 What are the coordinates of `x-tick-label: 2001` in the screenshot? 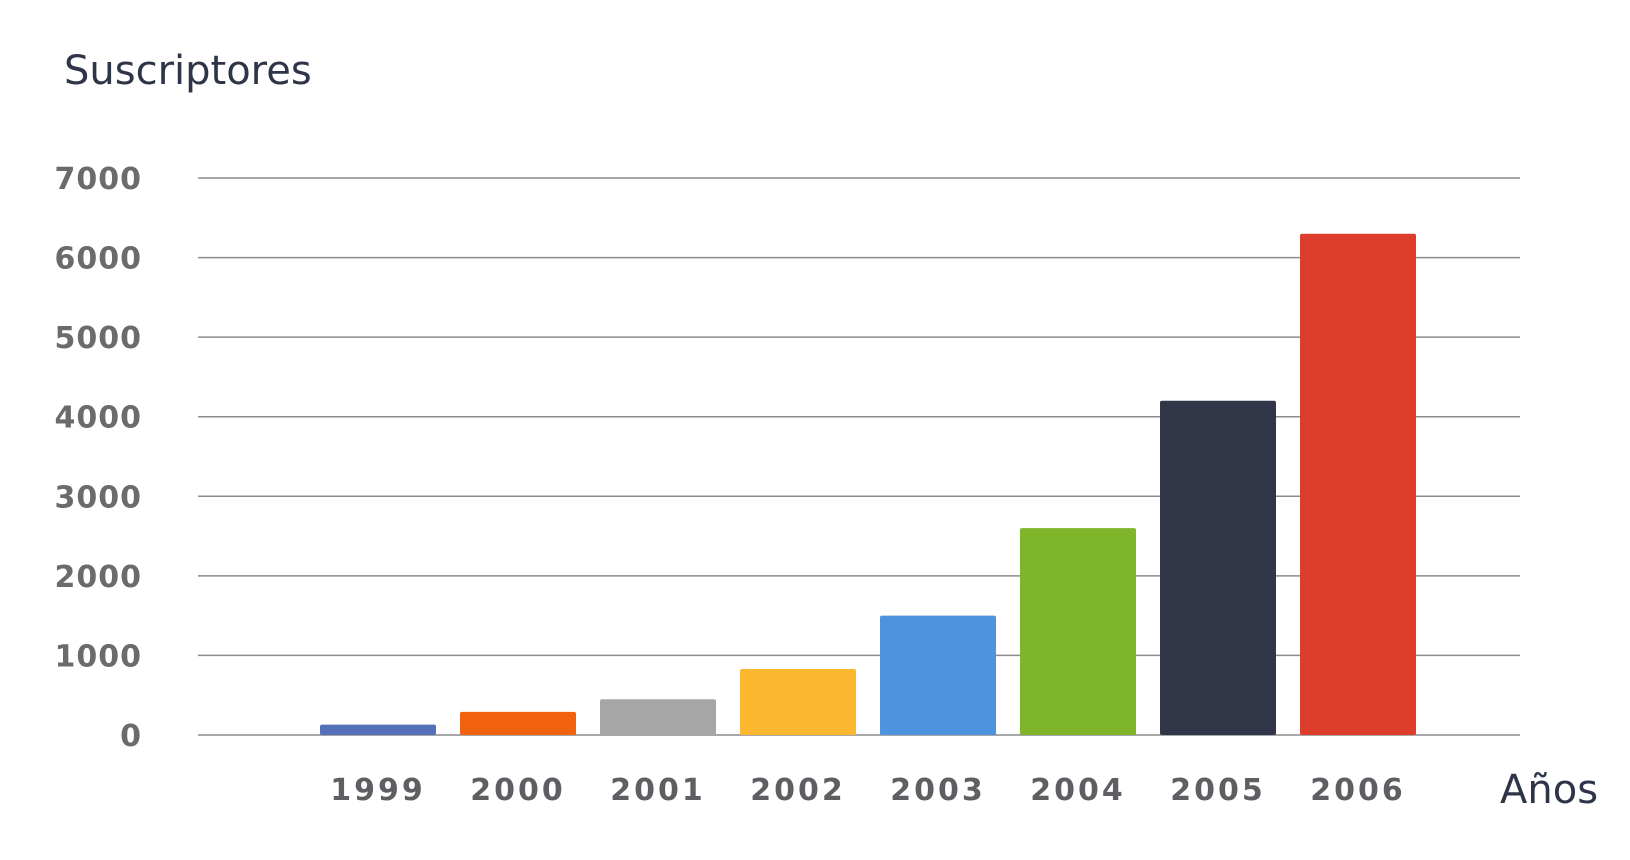 It's located at (658, 790).